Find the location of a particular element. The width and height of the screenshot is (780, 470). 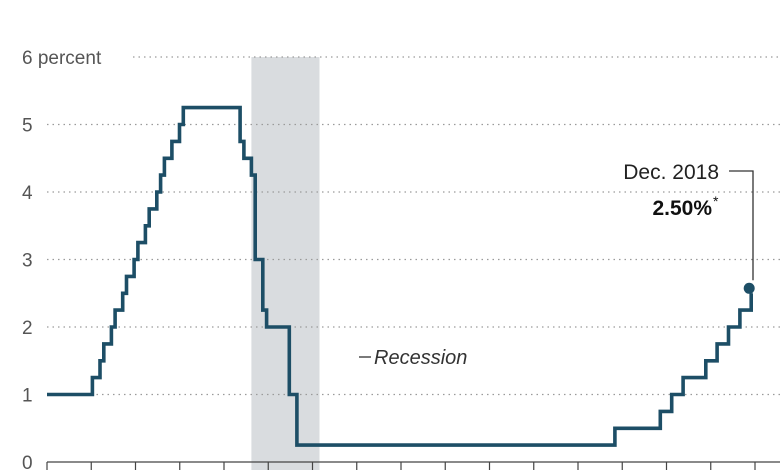

annotation-value: 2.50% is located at coordinates (682, 208).